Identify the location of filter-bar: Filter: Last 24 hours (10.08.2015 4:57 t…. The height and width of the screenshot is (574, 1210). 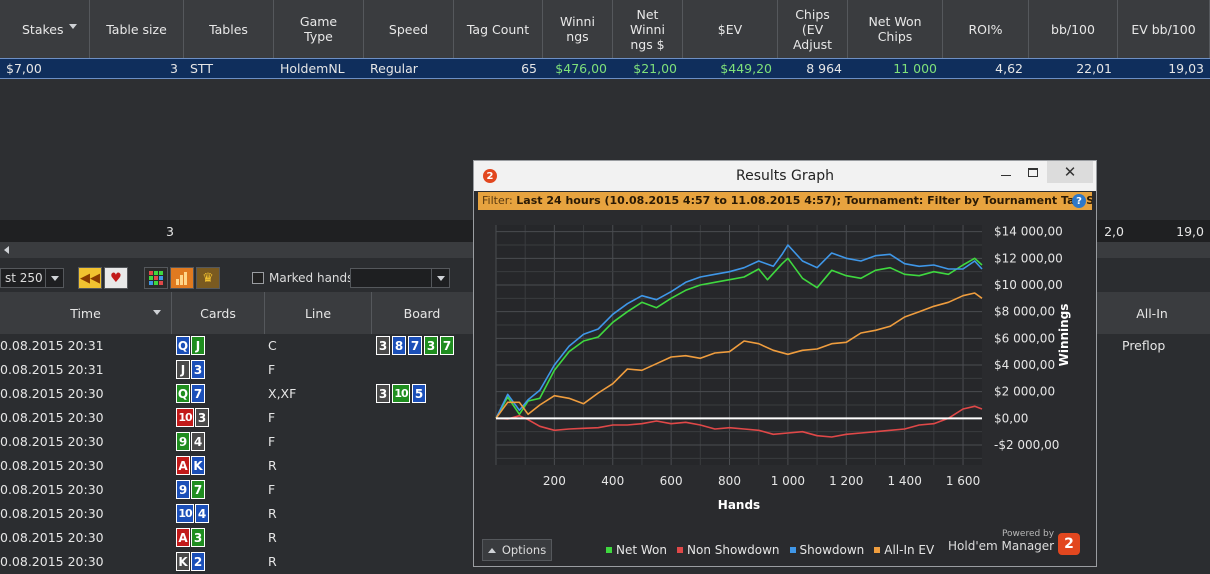
(785, 201).